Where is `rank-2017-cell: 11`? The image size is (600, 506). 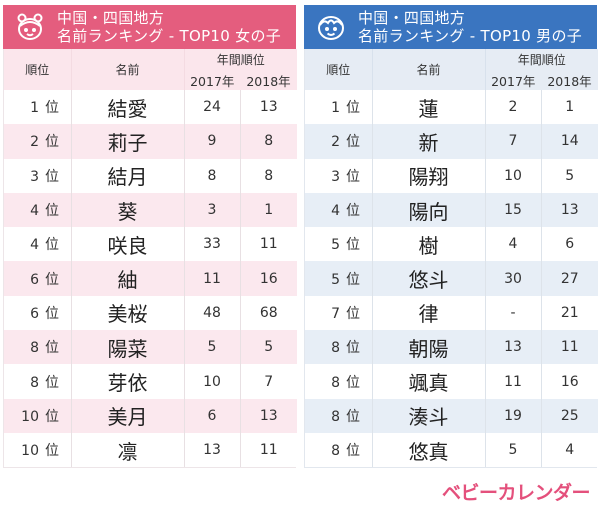
rank-2017-cell: 11 is located at coordinates (212, 278).